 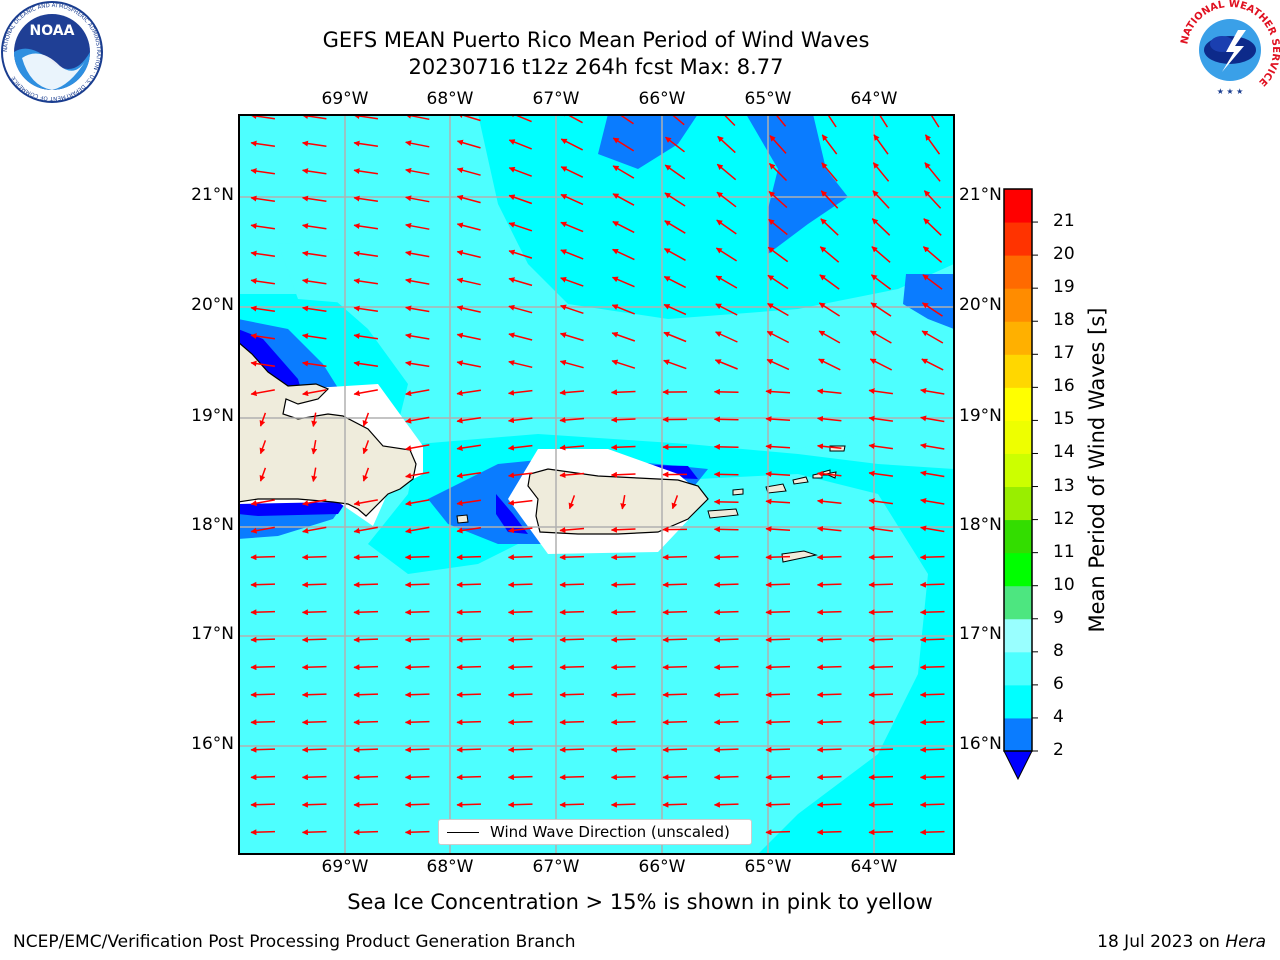 What do you see at coordinates (610, 832) in the screenshot?
I see `legend-label: Wind Wave Direction (unscaled)` at bounding box center [610, 832].